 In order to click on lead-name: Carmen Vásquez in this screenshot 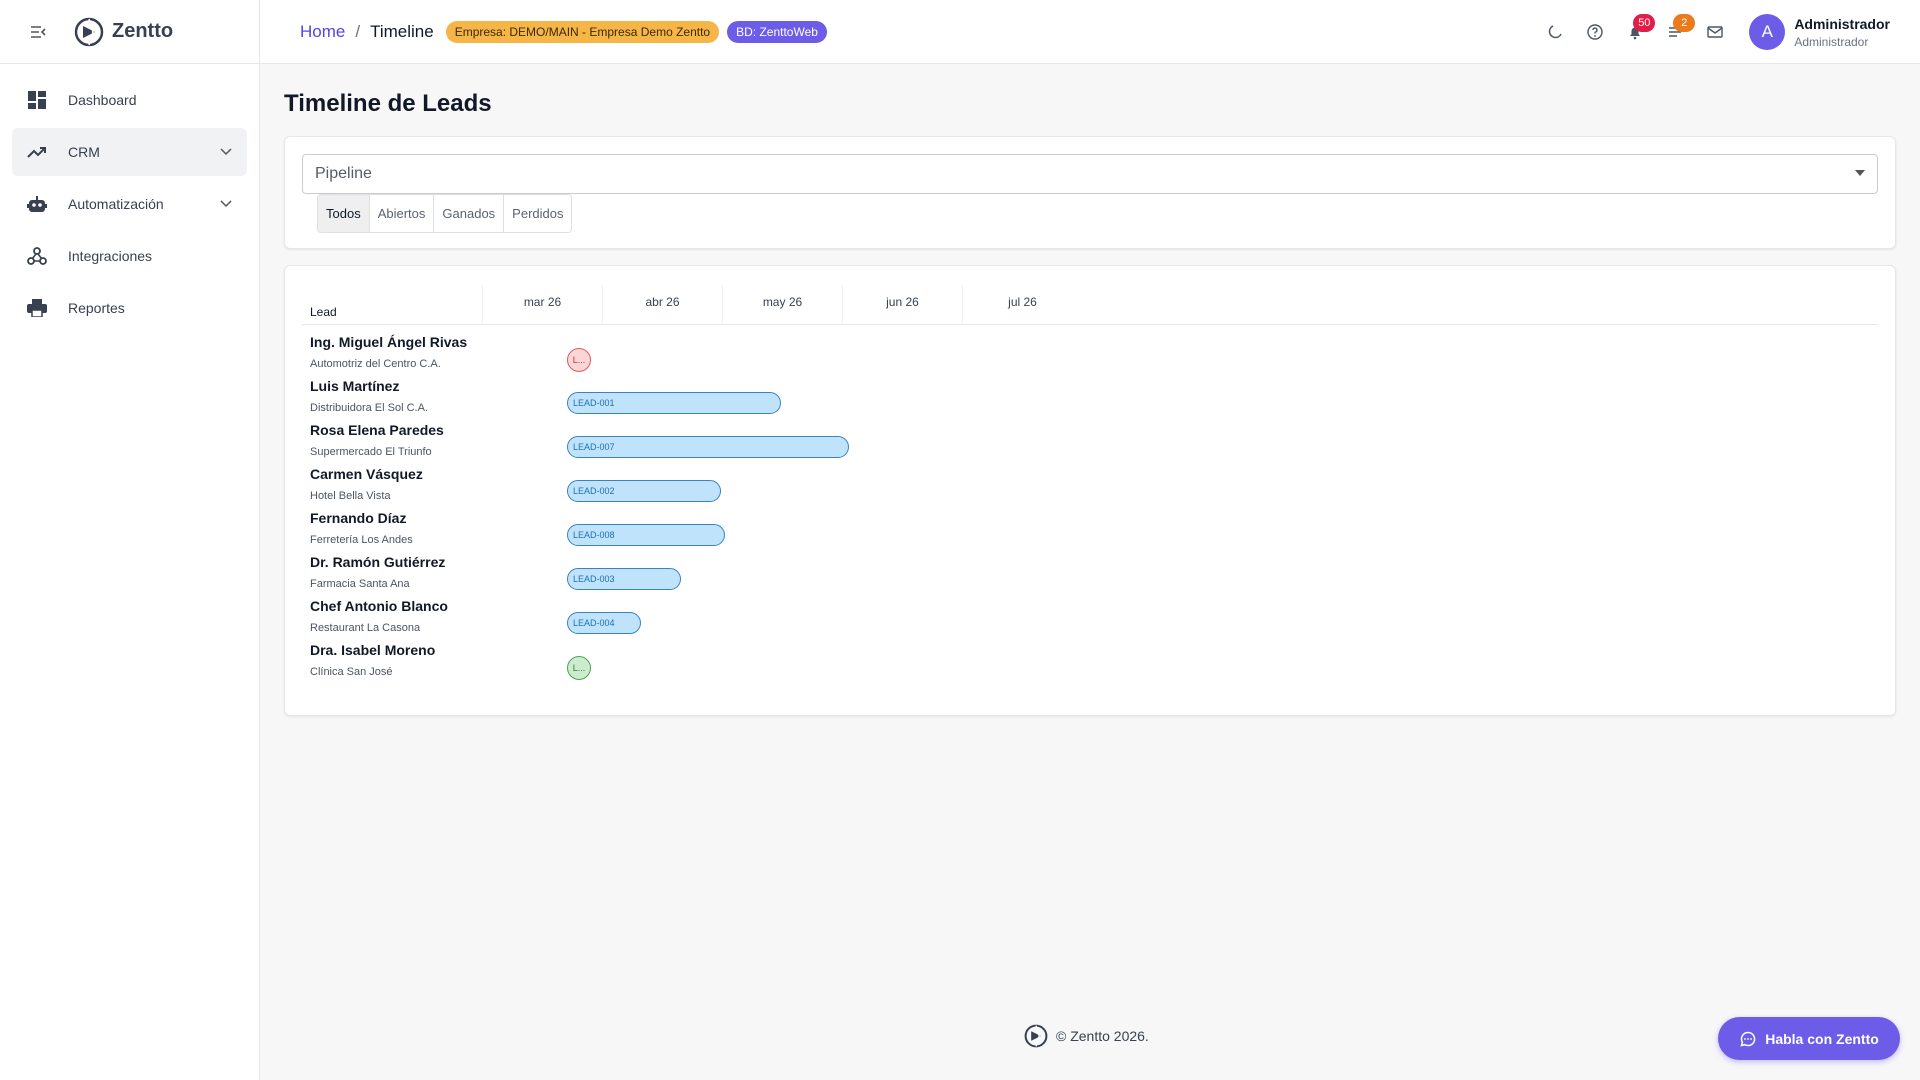, I will do `click(366, 474)`.